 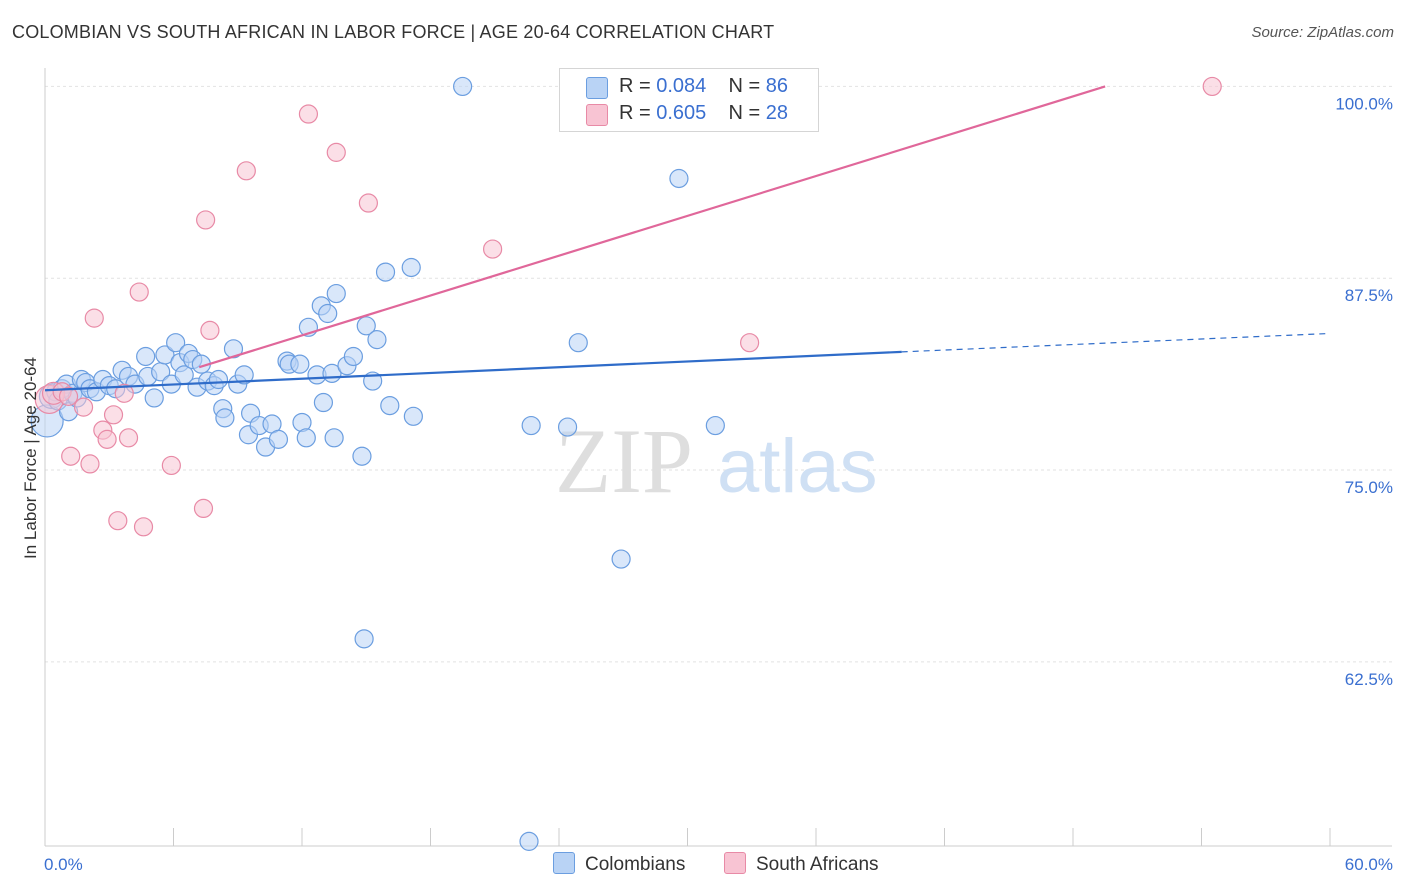 What do you see at coordinates (30, 458) in the screenshot?
I see `y-axis-label: In Labor Force | Age 20-64` at bounding box center [30, 458].